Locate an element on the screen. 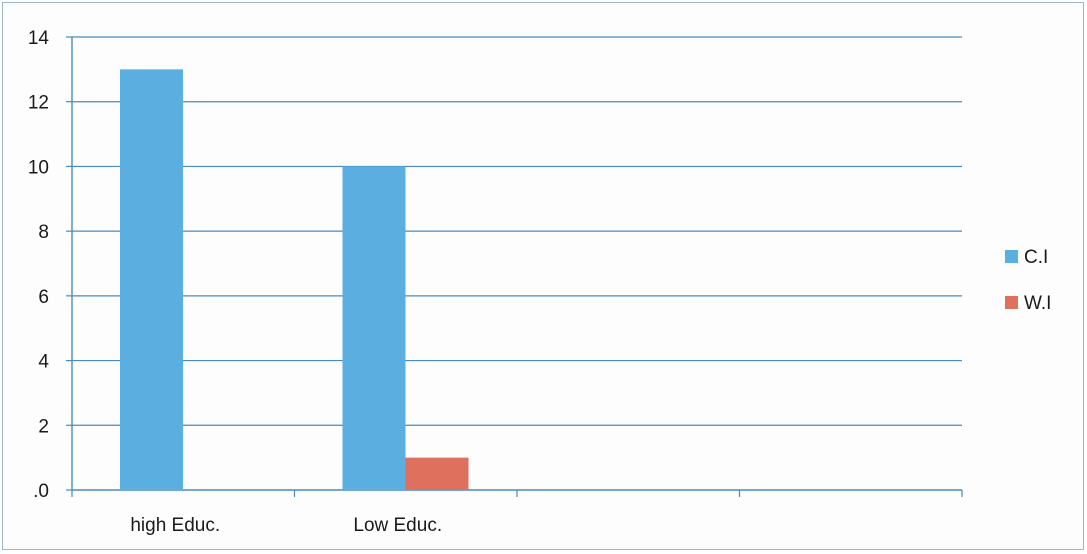 The image size is (1087, 554). bar-w-i is located at coordinates (437, 473).